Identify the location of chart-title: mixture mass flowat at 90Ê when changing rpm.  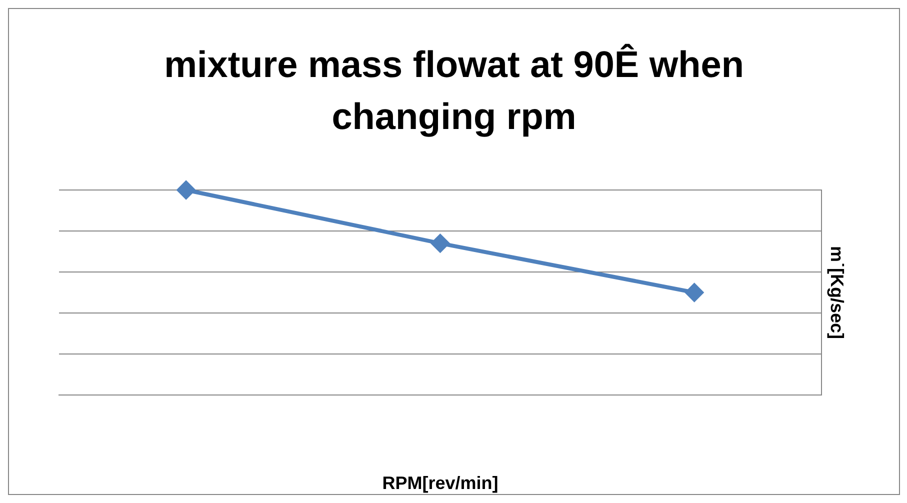
(454, 90).